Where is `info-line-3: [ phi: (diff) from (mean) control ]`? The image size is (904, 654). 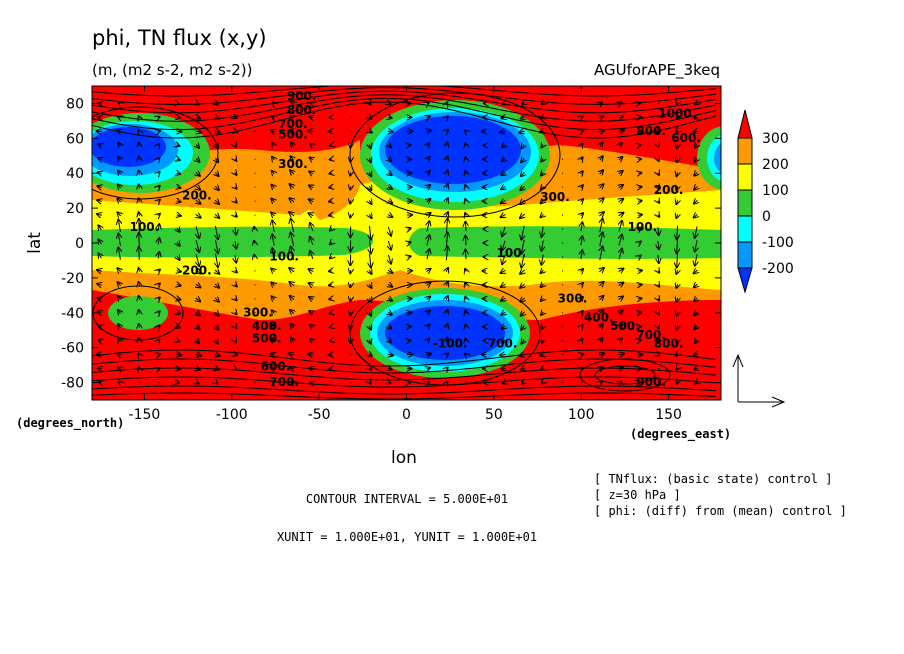
info-line-3: [ phi: (diff) from (mean) control ] is located at coordinates (720, 511).